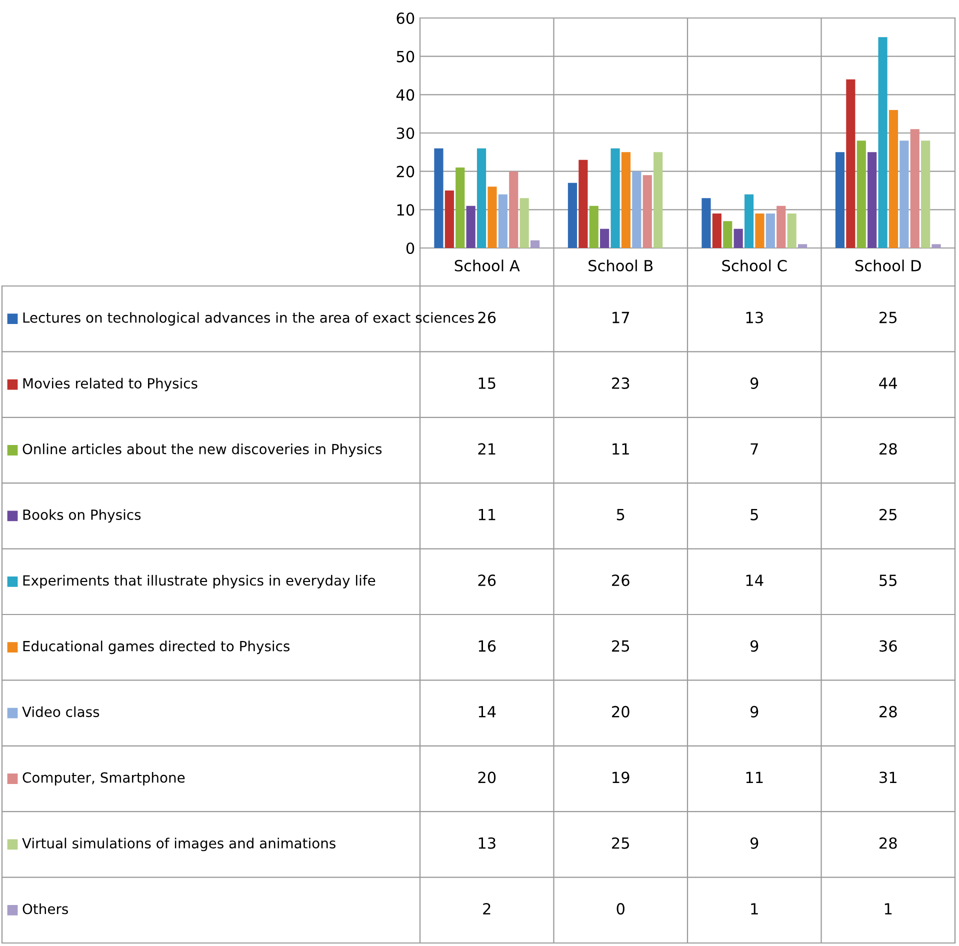 The image size is (959, 946). I want to click on legend-label: Lectures on technological advances in the area of exact sciences, so click(248, 319).